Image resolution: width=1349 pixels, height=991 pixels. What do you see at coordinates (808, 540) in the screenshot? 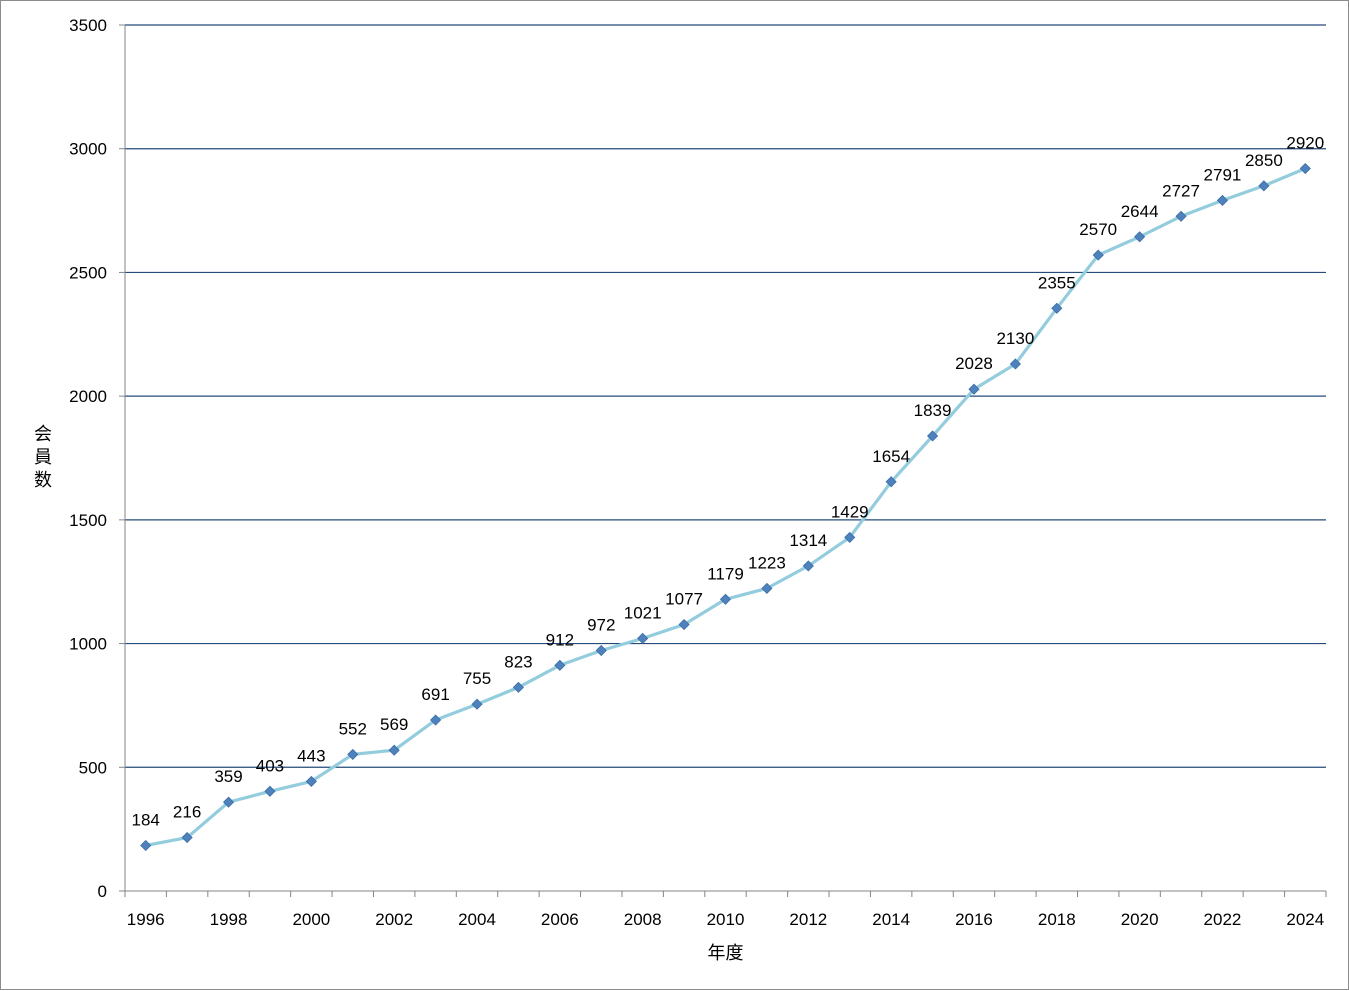
I see `data-label: 1314` at bounding box center [808, 540].